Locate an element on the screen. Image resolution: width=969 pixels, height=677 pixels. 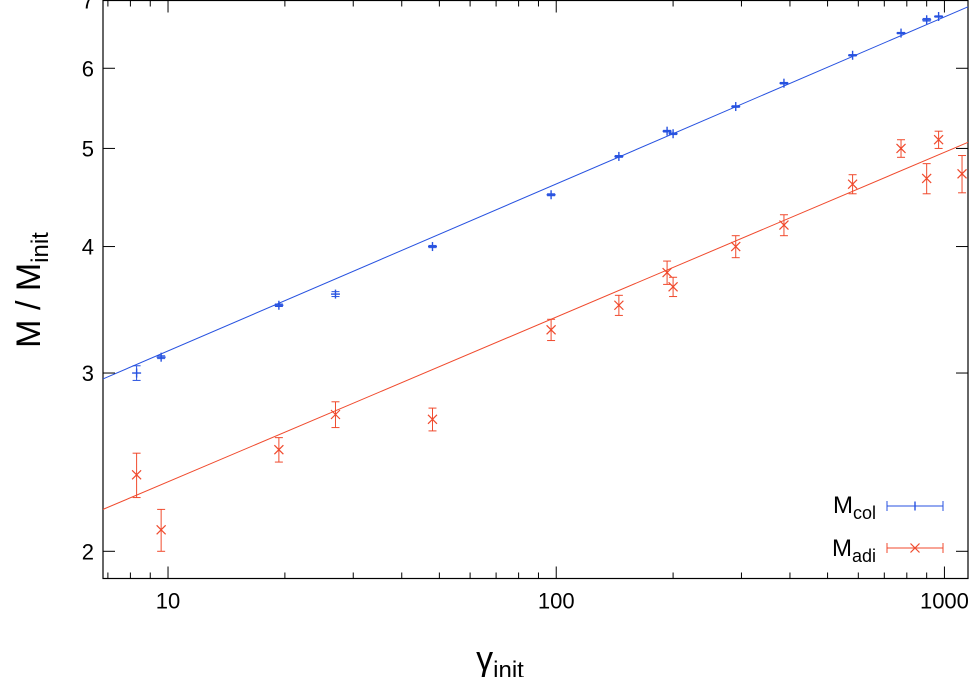
legend-key-adi is located at coordinates (915, 548).